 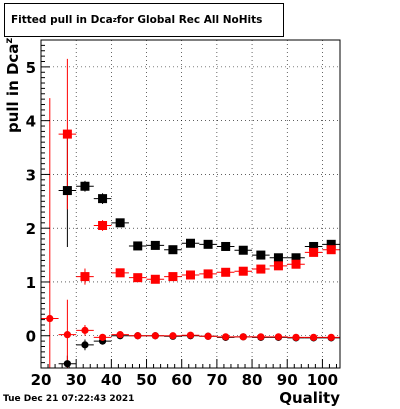 What do you see at coordinates (114, 20) in the screenshot?
I see `title-sub: z` at bounding box center [114, 20].